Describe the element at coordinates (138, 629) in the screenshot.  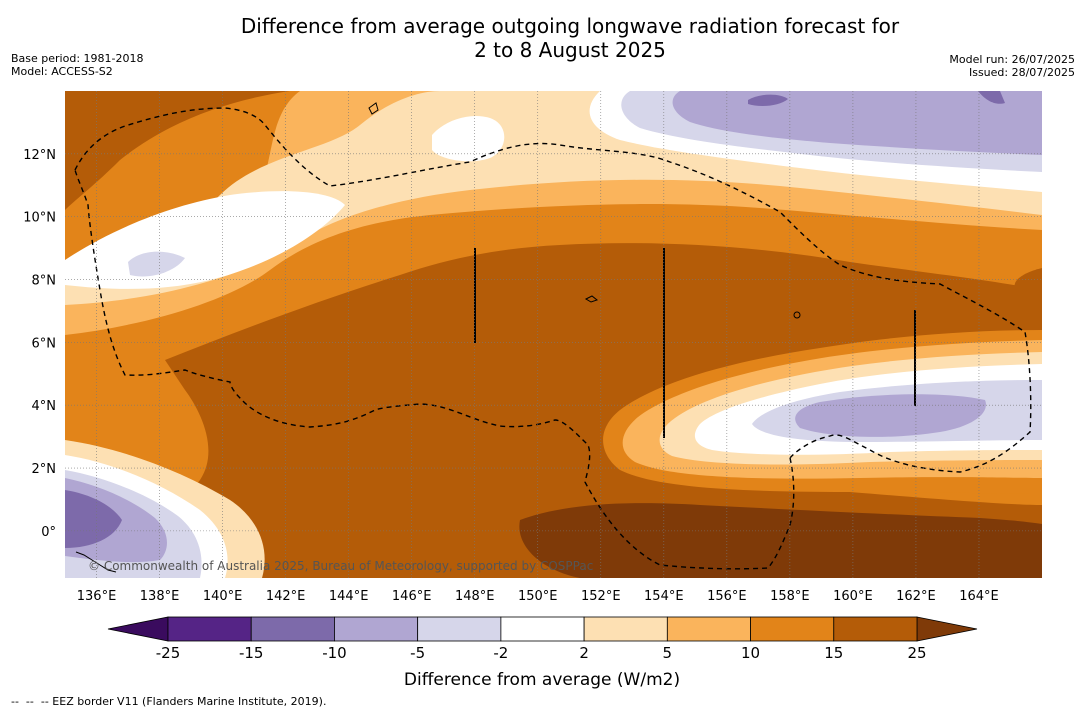
I see `colorbar-low-extend` at that location.